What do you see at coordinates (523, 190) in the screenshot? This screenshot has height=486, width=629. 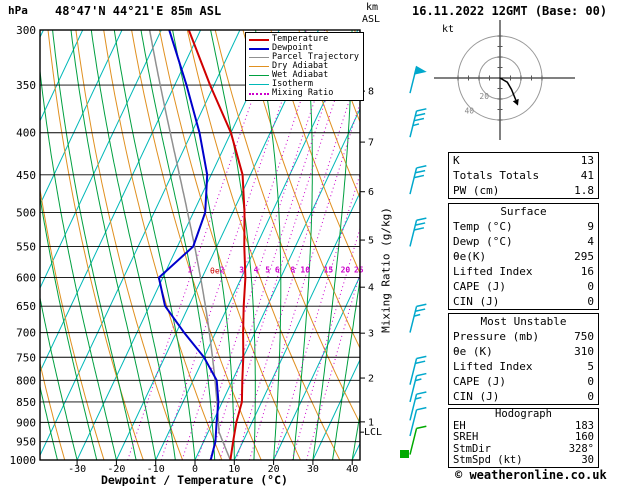 I see `table-row: PW (cm) 1.8` at bounding box center [523, 190].